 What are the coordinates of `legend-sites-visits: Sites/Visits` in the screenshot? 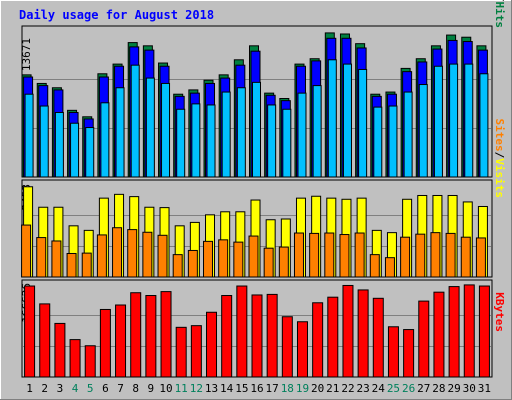 It's located at (499, 159).